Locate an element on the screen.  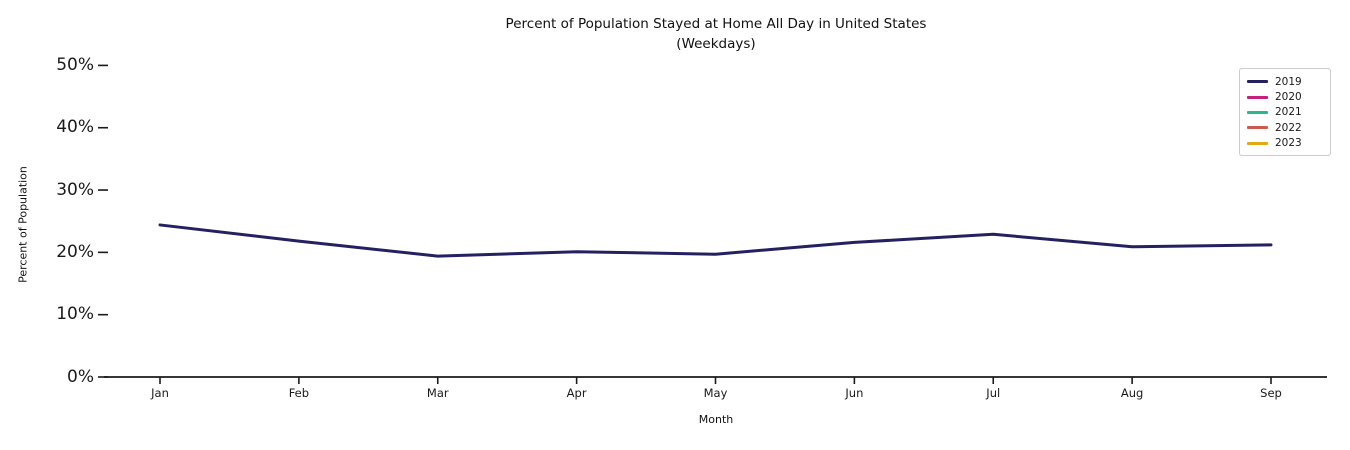
legend-label: 2019 is located at coordinates (1288, 81).